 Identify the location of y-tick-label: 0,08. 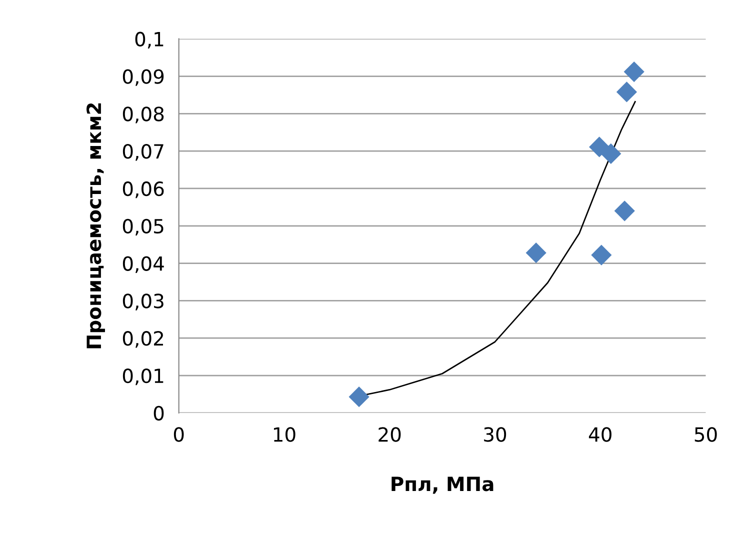
(143, 115).